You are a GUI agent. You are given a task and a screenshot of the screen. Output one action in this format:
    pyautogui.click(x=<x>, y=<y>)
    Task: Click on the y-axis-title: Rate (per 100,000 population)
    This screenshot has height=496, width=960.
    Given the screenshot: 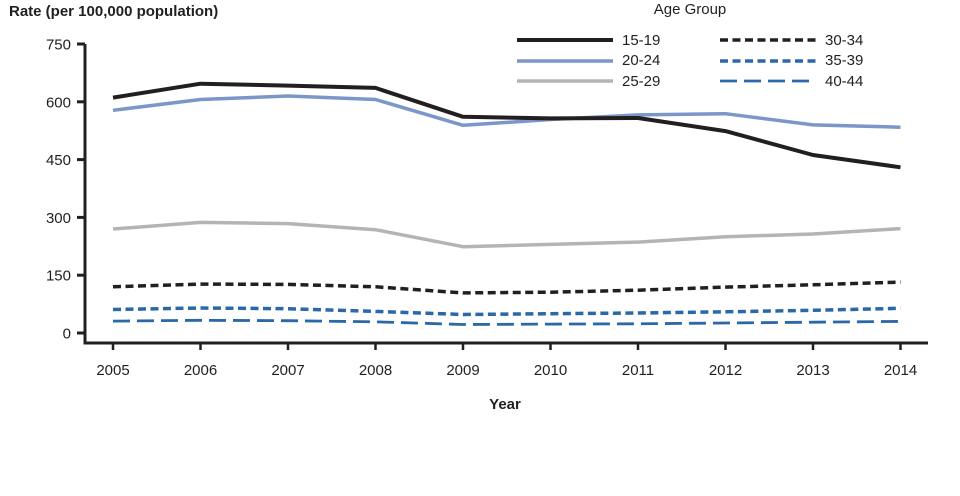 What is the action you would take?
    pyautogui.click(x=114, y=11)
    